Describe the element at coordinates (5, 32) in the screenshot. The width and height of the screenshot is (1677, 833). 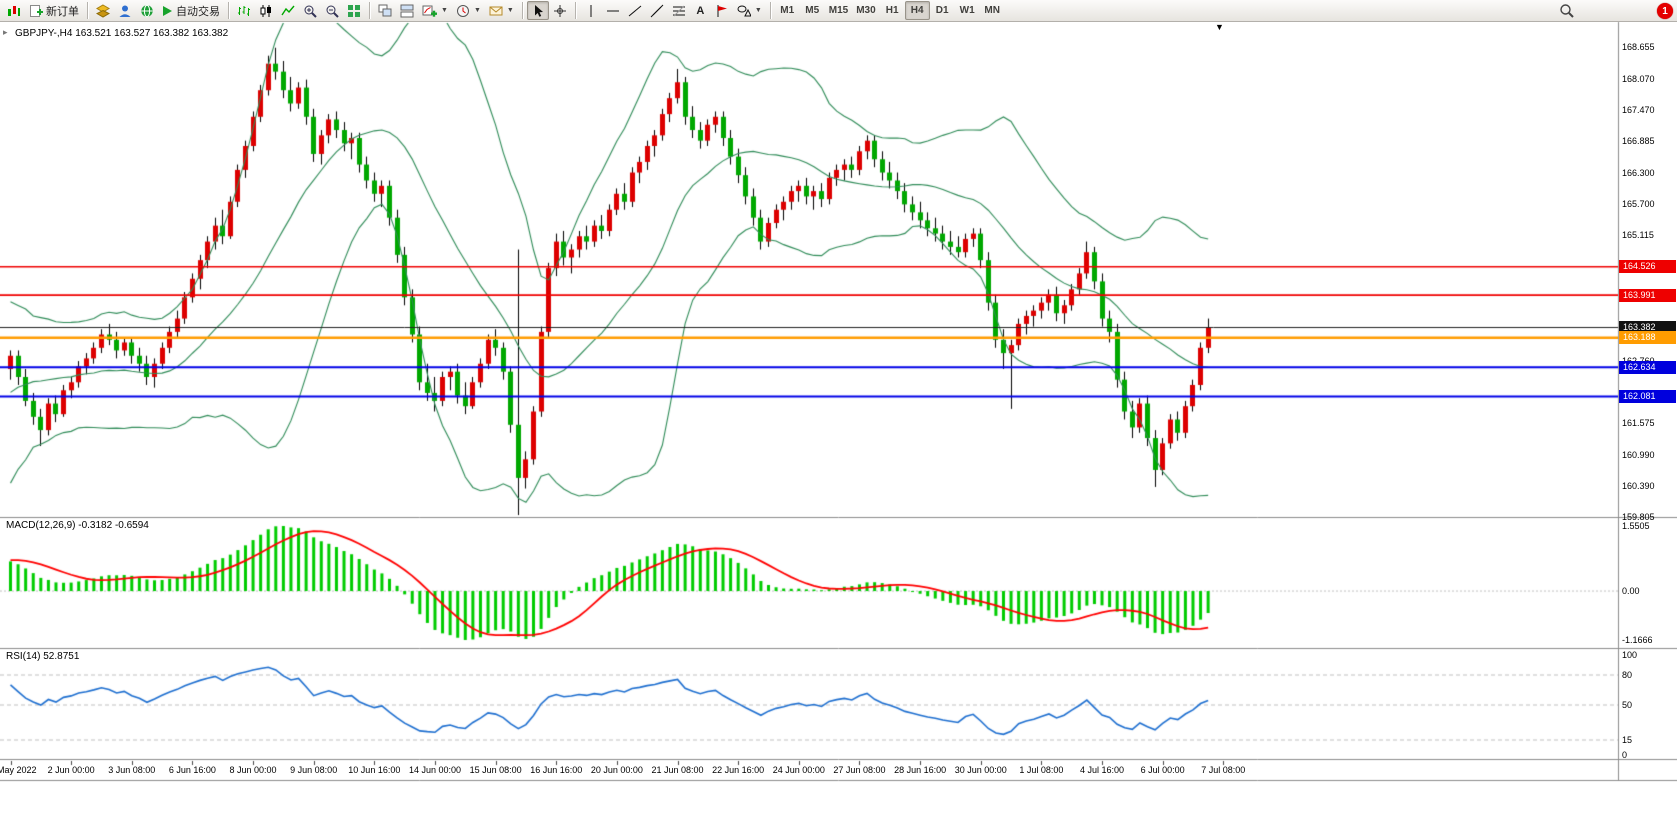
I see `one-click-trading-toggle: ▸` at that location.